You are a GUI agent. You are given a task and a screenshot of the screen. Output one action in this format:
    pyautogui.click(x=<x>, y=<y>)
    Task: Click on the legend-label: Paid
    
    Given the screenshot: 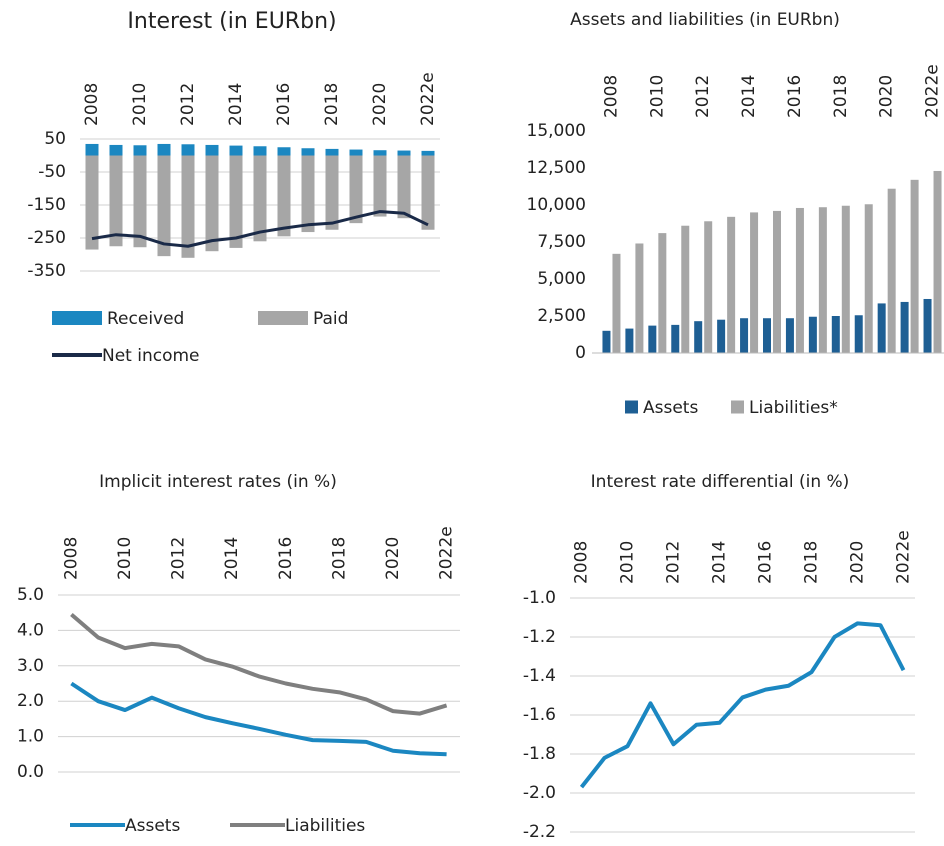 What is the action you would take?
    pyautogui.click(x=330, y=319)
    